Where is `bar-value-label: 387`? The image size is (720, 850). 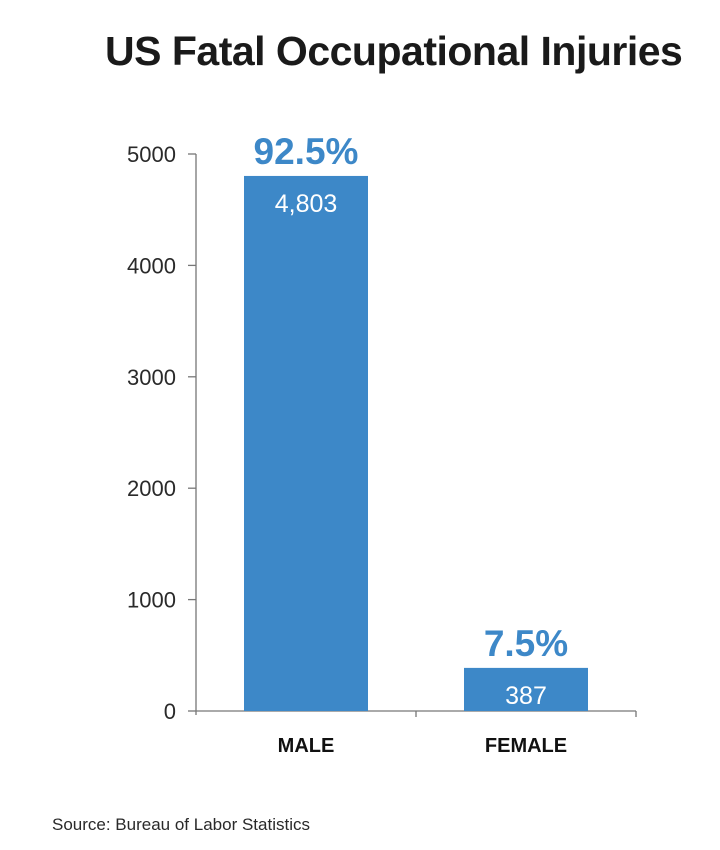 bar-value-label: 387 is located at coordinates (526, 696).